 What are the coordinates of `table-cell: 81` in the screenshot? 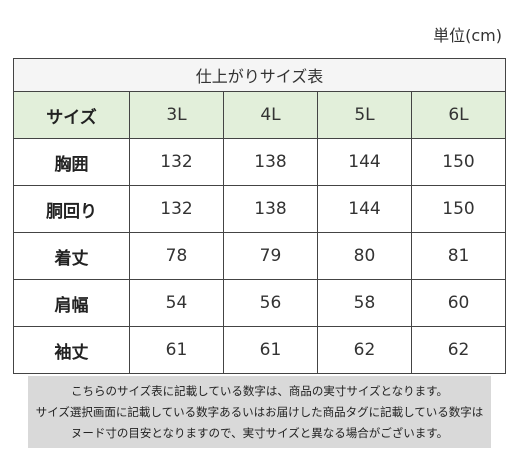 It's located at (458, 256).